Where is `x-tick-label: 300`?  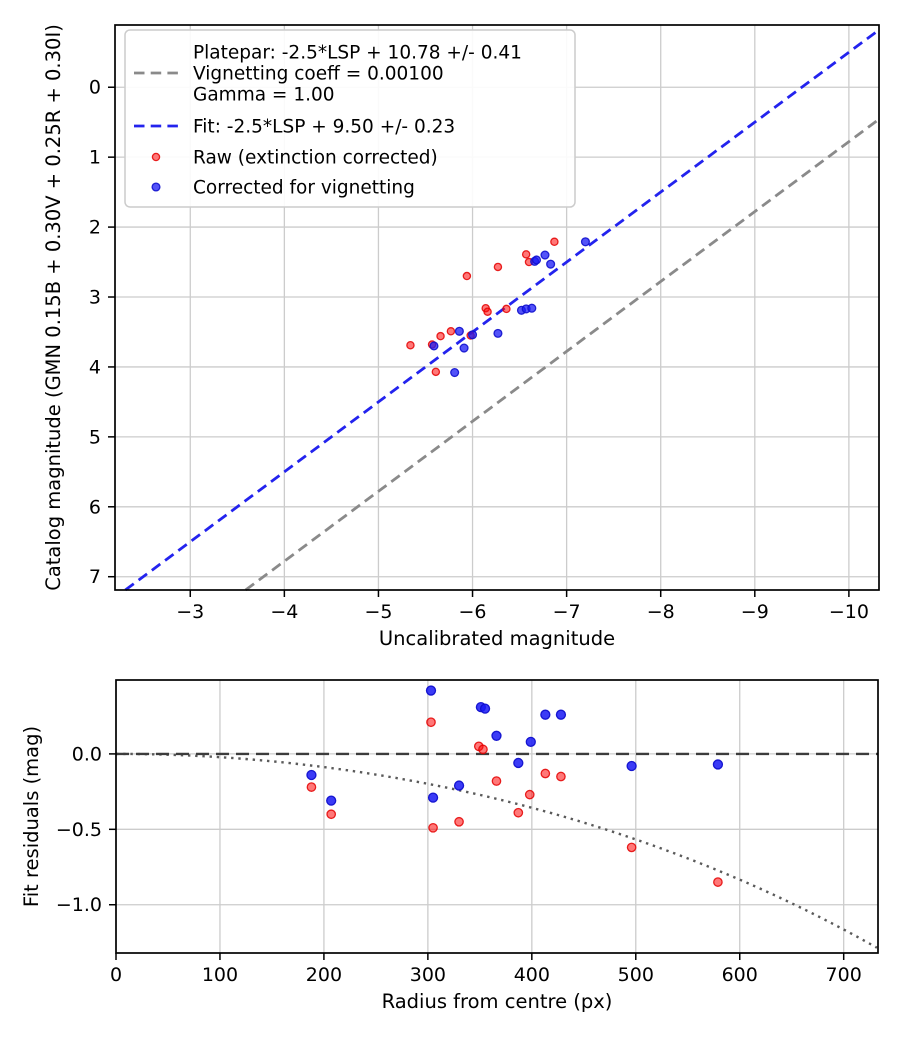 x-tick-label: 300 is located at coordinates (428, 975).